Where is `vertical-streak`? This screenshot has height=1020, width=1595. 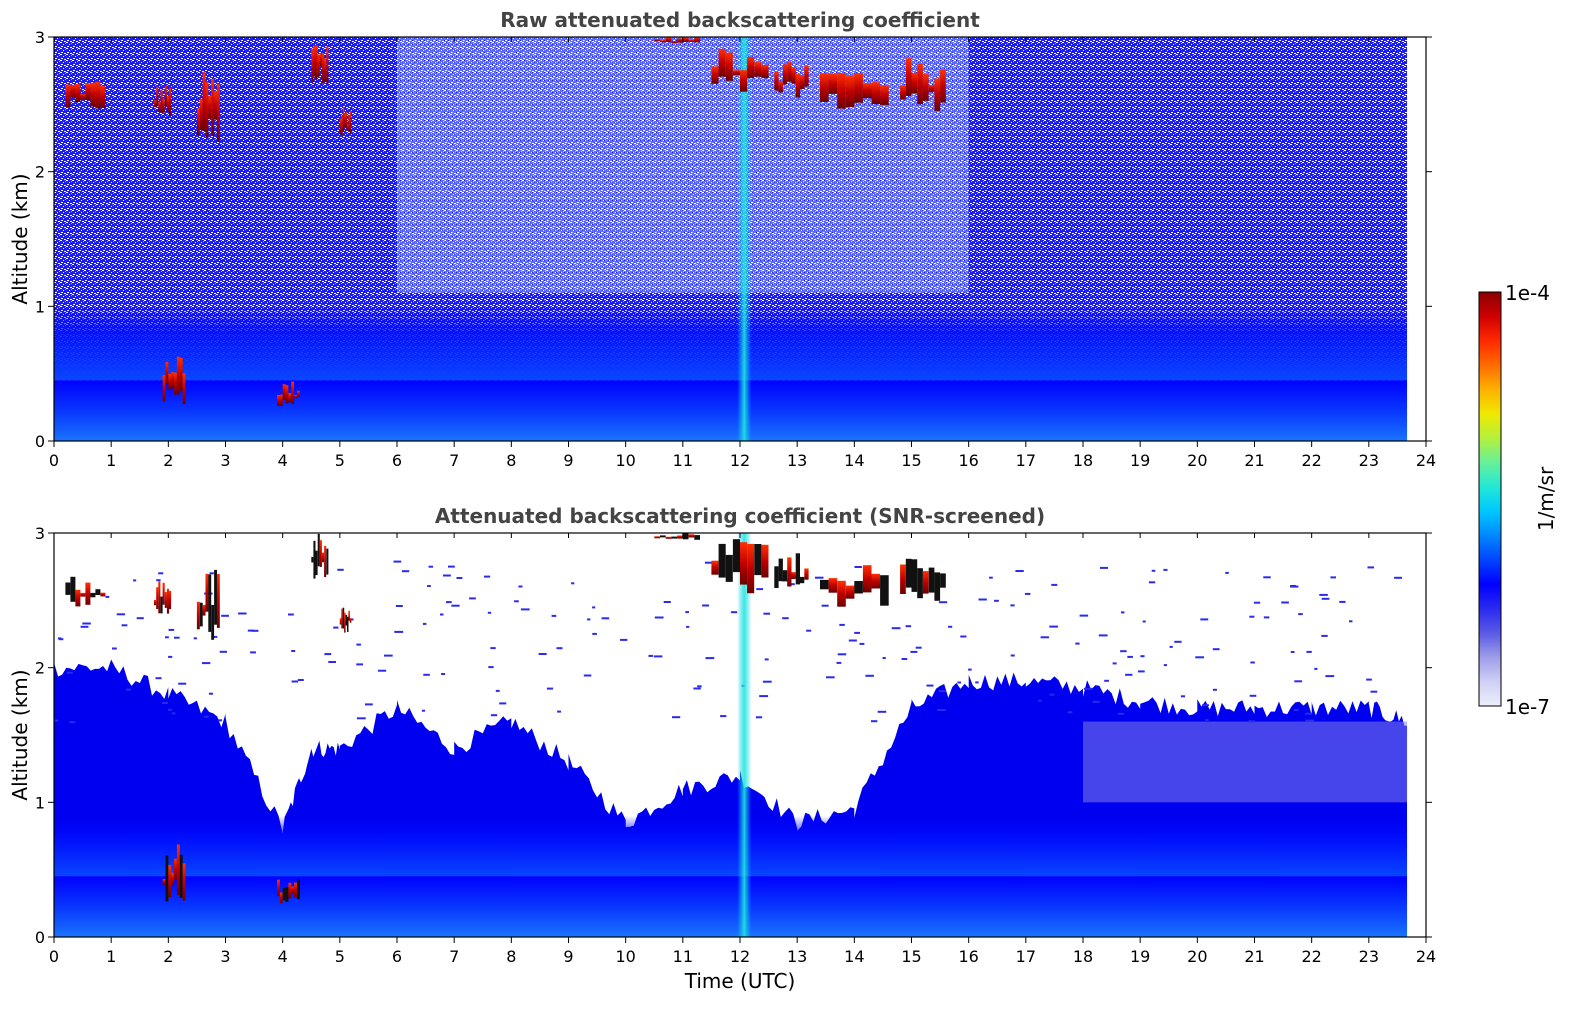 vertical-streak is located at coordinates (744, 239).